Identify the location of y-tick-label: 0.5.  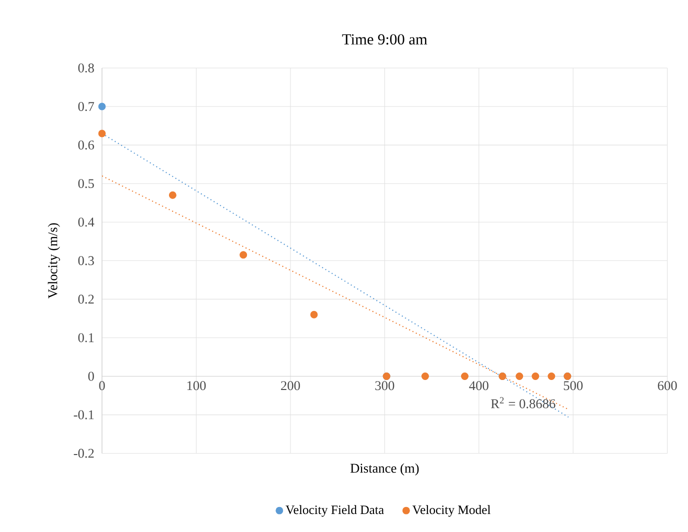
(86, 183).